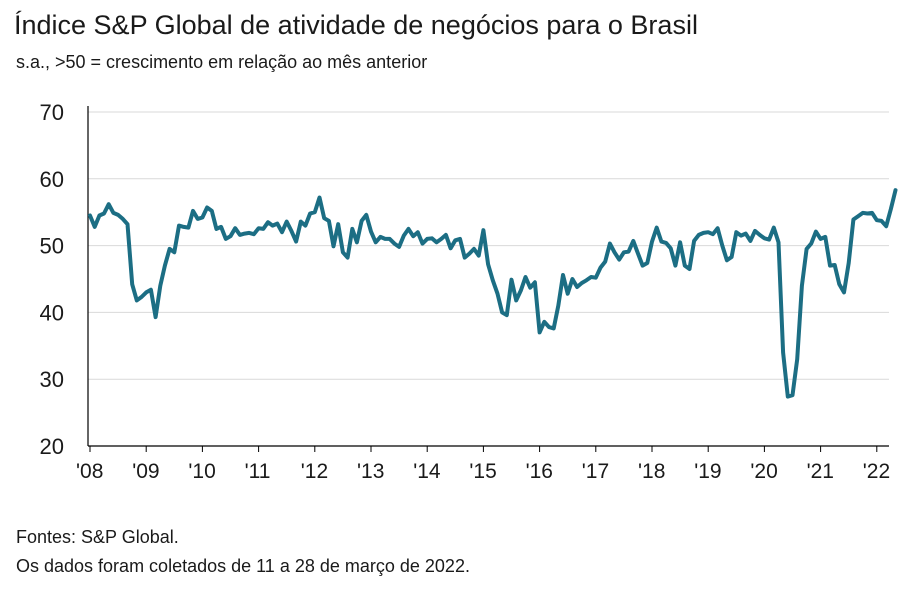 Image resolution: width=911 pixels, height=594 pixels. Describe the element at coordinates (876, 471) in the screenshot. I see `x-tick-label: '22` at that location.